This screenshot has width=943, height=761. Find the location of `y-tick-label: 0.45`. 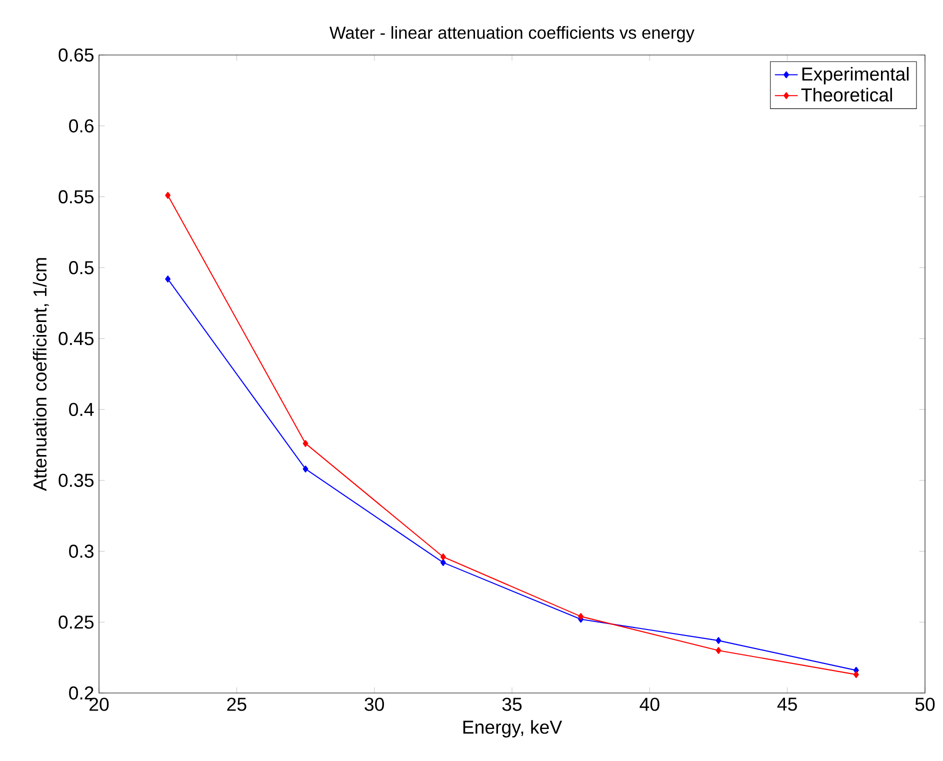

y-tick-label: 0.45 is located at coordinates (76, 339).